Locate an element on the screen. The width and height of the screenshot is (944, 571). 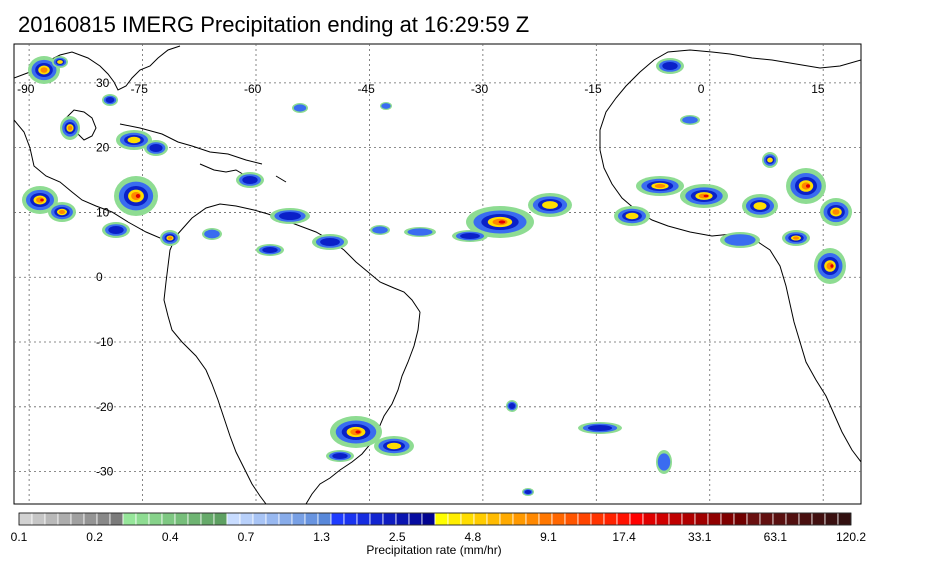
latitude-label: 0 is located at coordinates (99, 277).